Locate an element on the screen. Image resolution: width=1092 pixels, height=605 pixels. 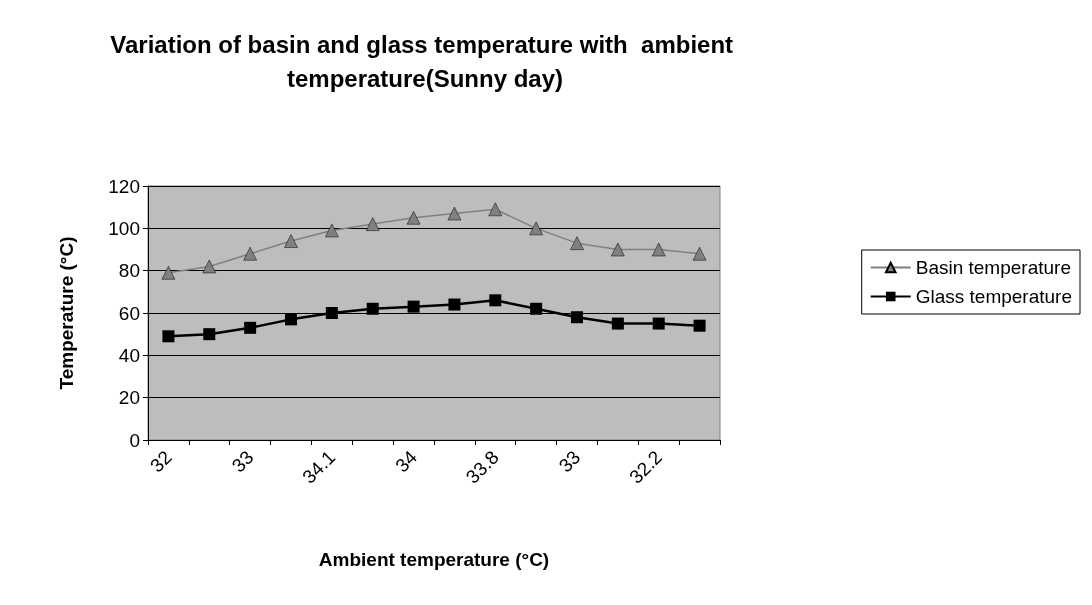
x-tick-label: 33.8 is located at coordinates (482, 467).